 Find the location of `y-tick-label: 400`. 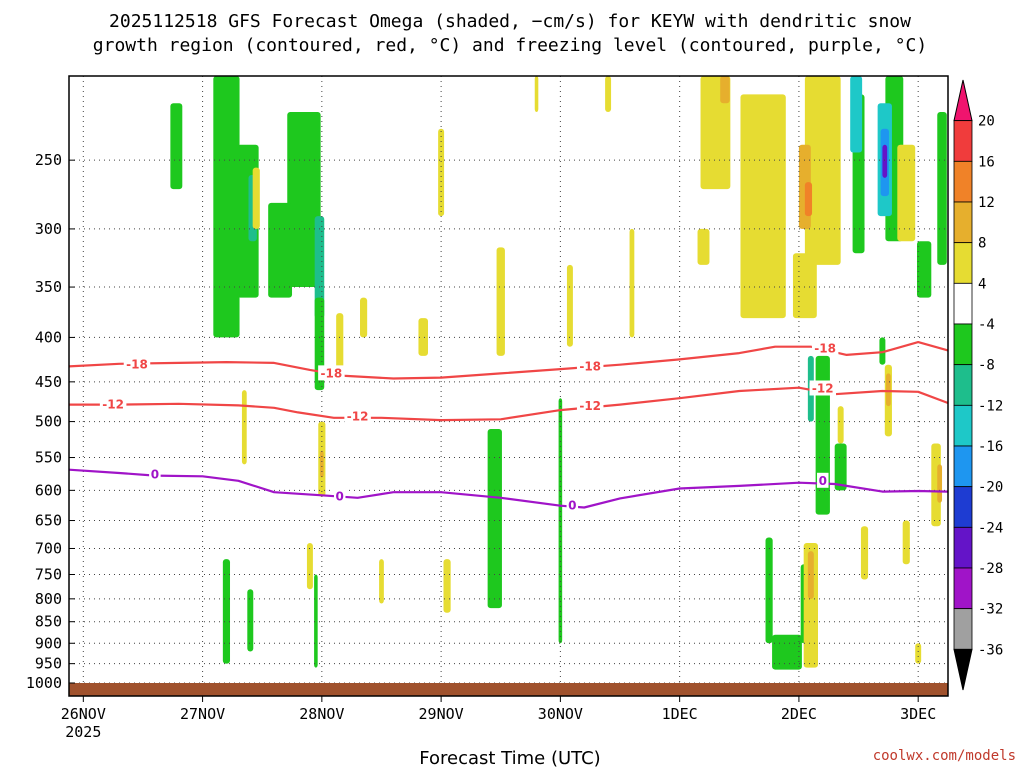

y-tick-label: 400 is located at coordinates (48, 337).